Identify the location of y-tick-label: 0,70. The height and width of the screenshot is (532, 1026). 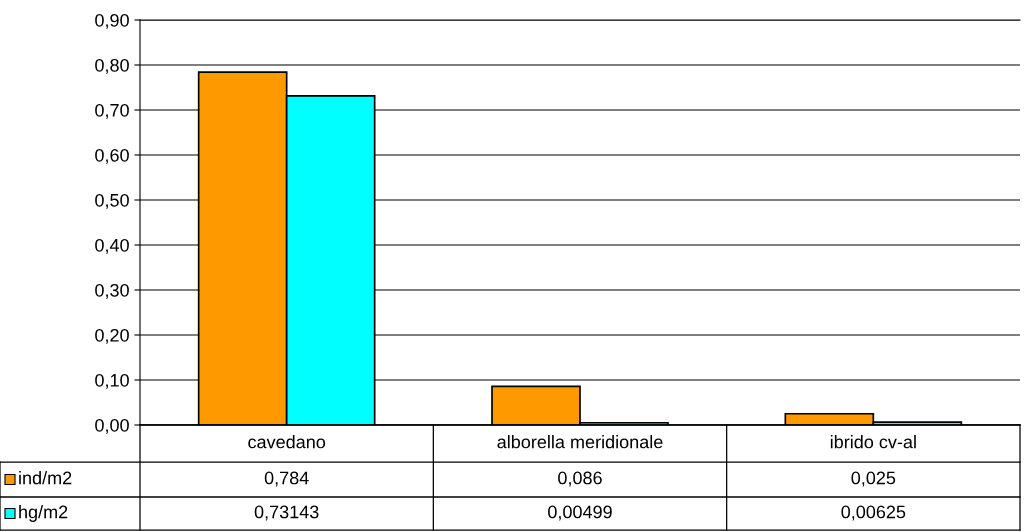
(112, 111).